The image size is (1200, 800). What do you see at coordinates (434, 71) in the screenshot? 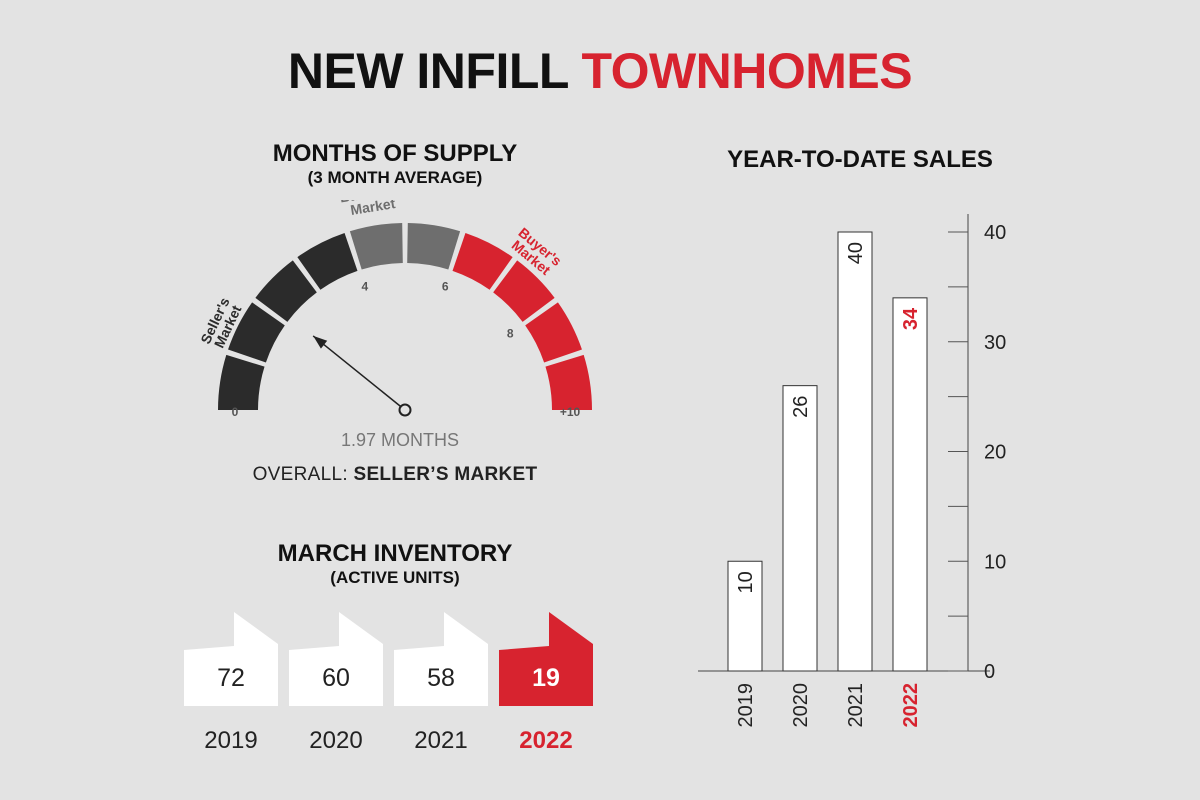
I see `title-main: NEW INFILL` at bounding box center [434, 71].